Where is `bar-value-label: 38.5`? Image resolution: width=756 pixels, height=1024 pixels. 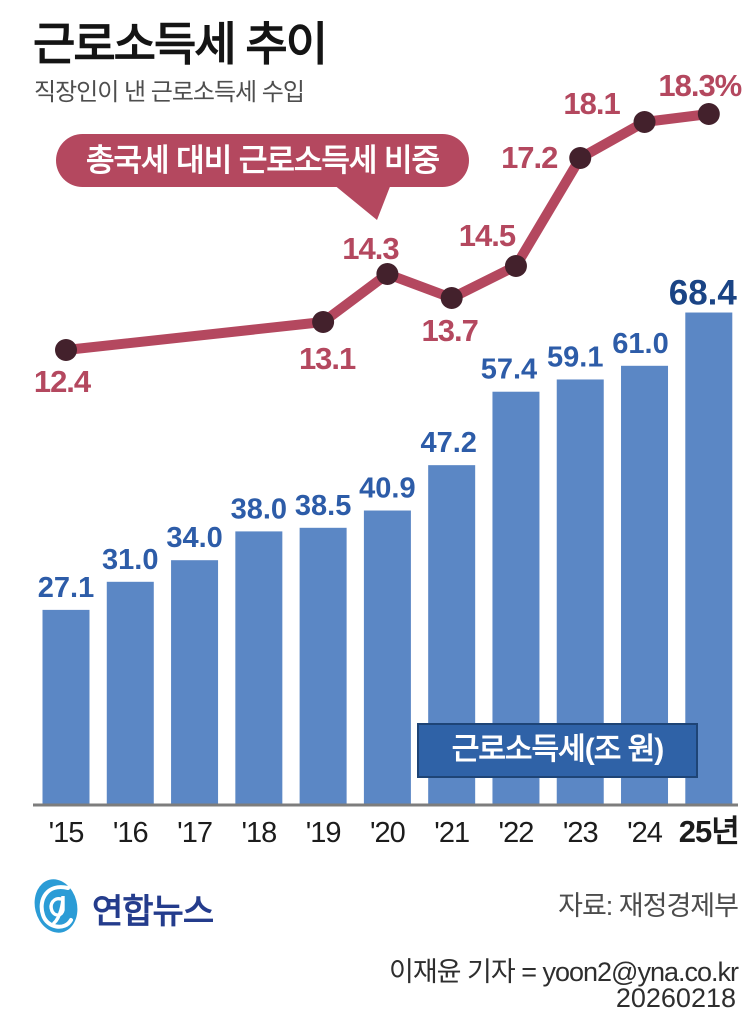 bar-value-label: 38.5 is located at coordinates (323, 506).